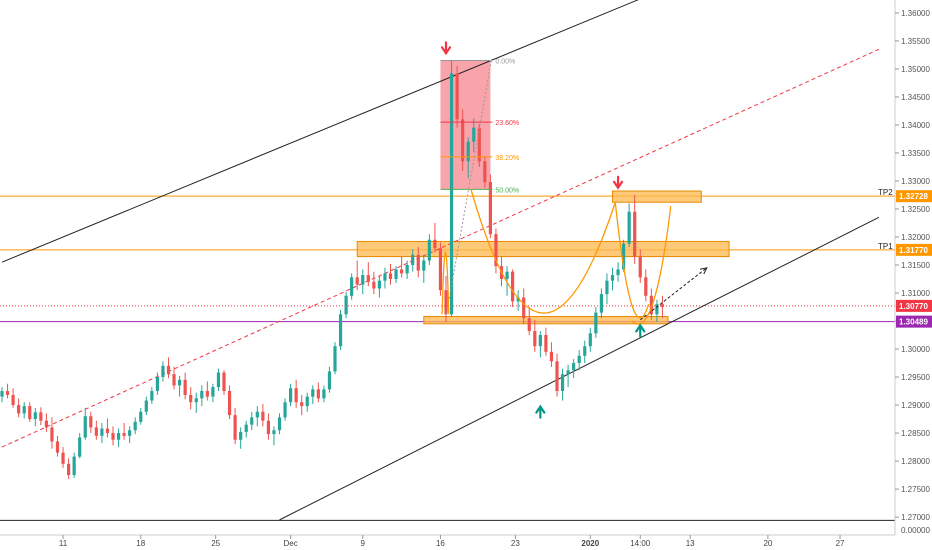 The width and height of the screenshot is (932, 550). What do you see at coordinates (673, 294) in the screenshot?
I see `projection-arrow-line` at bounding box center [673, 294].